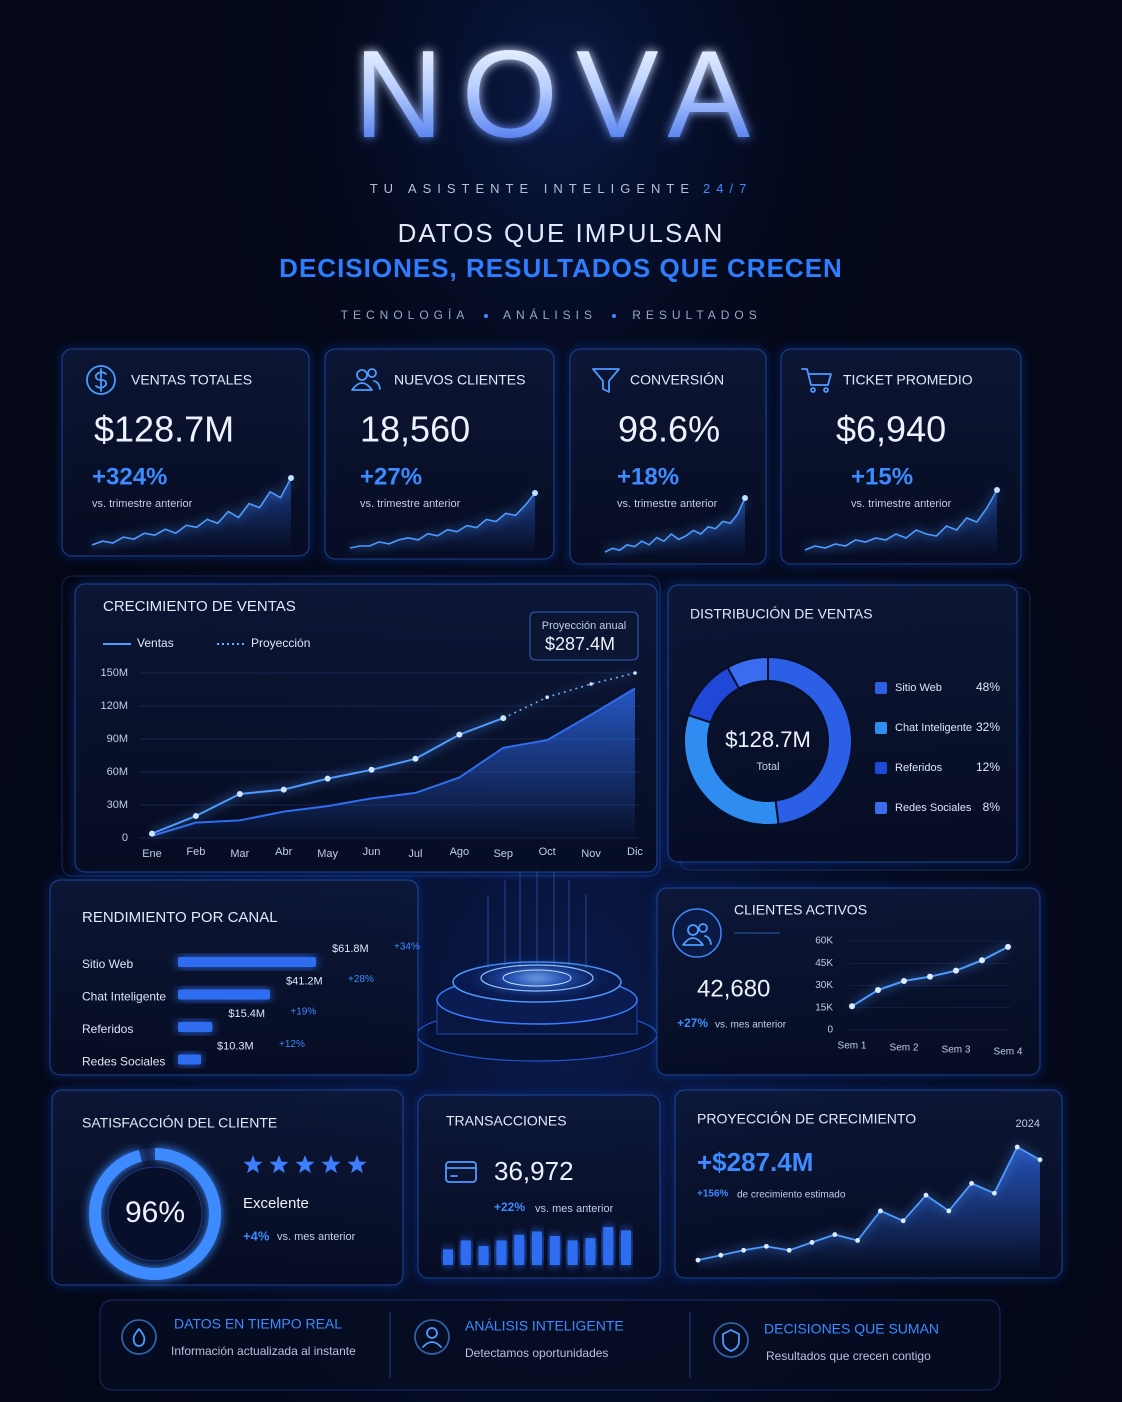 The image size is (1122, 1402). What do you see at coordinates (882, 476) in the screenshot?
I see `kpi-change: +15%` at bounding box center [882, 476].